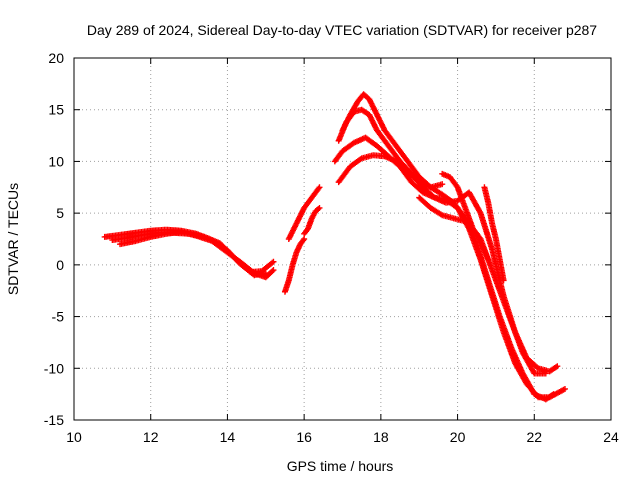 The image size is (640, 480). What do you see at coordinates (228, 437) in the screenshot?
I see `x-tick-label: 14` at bounding box center [228, 437].